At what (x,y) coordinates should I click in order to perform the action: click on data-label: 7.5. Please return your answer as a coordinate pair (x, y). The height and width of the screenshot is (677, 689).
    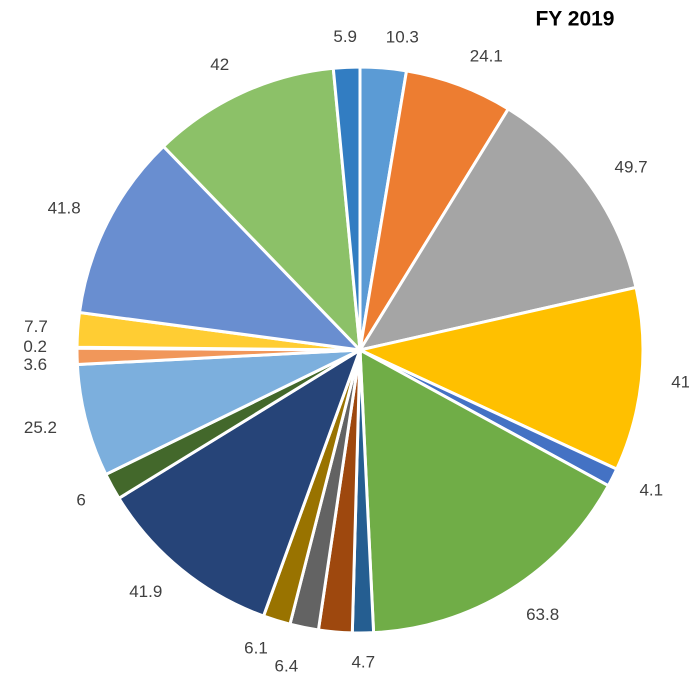
    Looking at the image, I should click on (321, 676).